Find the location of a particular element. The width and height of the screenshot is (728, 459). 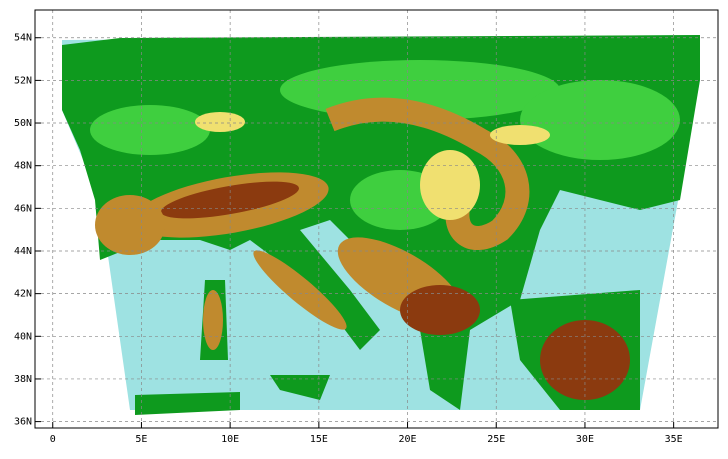

x-tick-label: 20E is located at coordinates (408, 439).